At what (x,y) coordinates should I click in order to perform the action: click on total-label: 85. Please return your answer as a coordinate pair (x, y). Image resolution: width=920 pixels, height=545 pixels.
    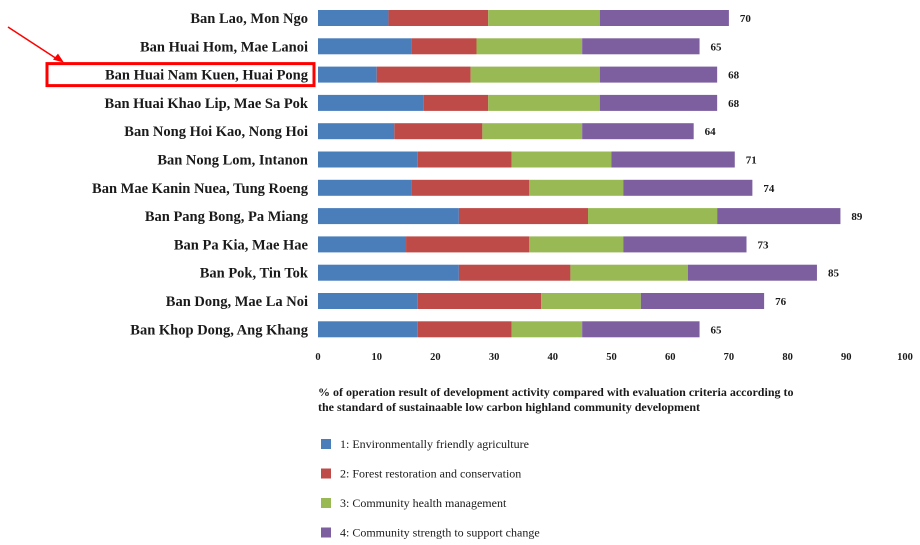
    Looking at the image, I should click on (834, 274).